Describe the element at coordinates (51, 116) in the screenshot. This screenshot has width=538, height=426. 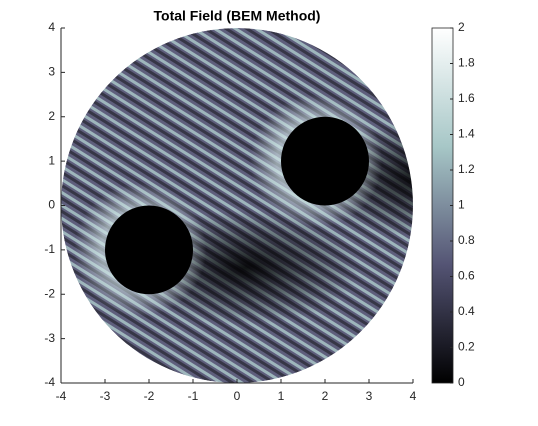
I see `y-tick-label: 2` at that location.